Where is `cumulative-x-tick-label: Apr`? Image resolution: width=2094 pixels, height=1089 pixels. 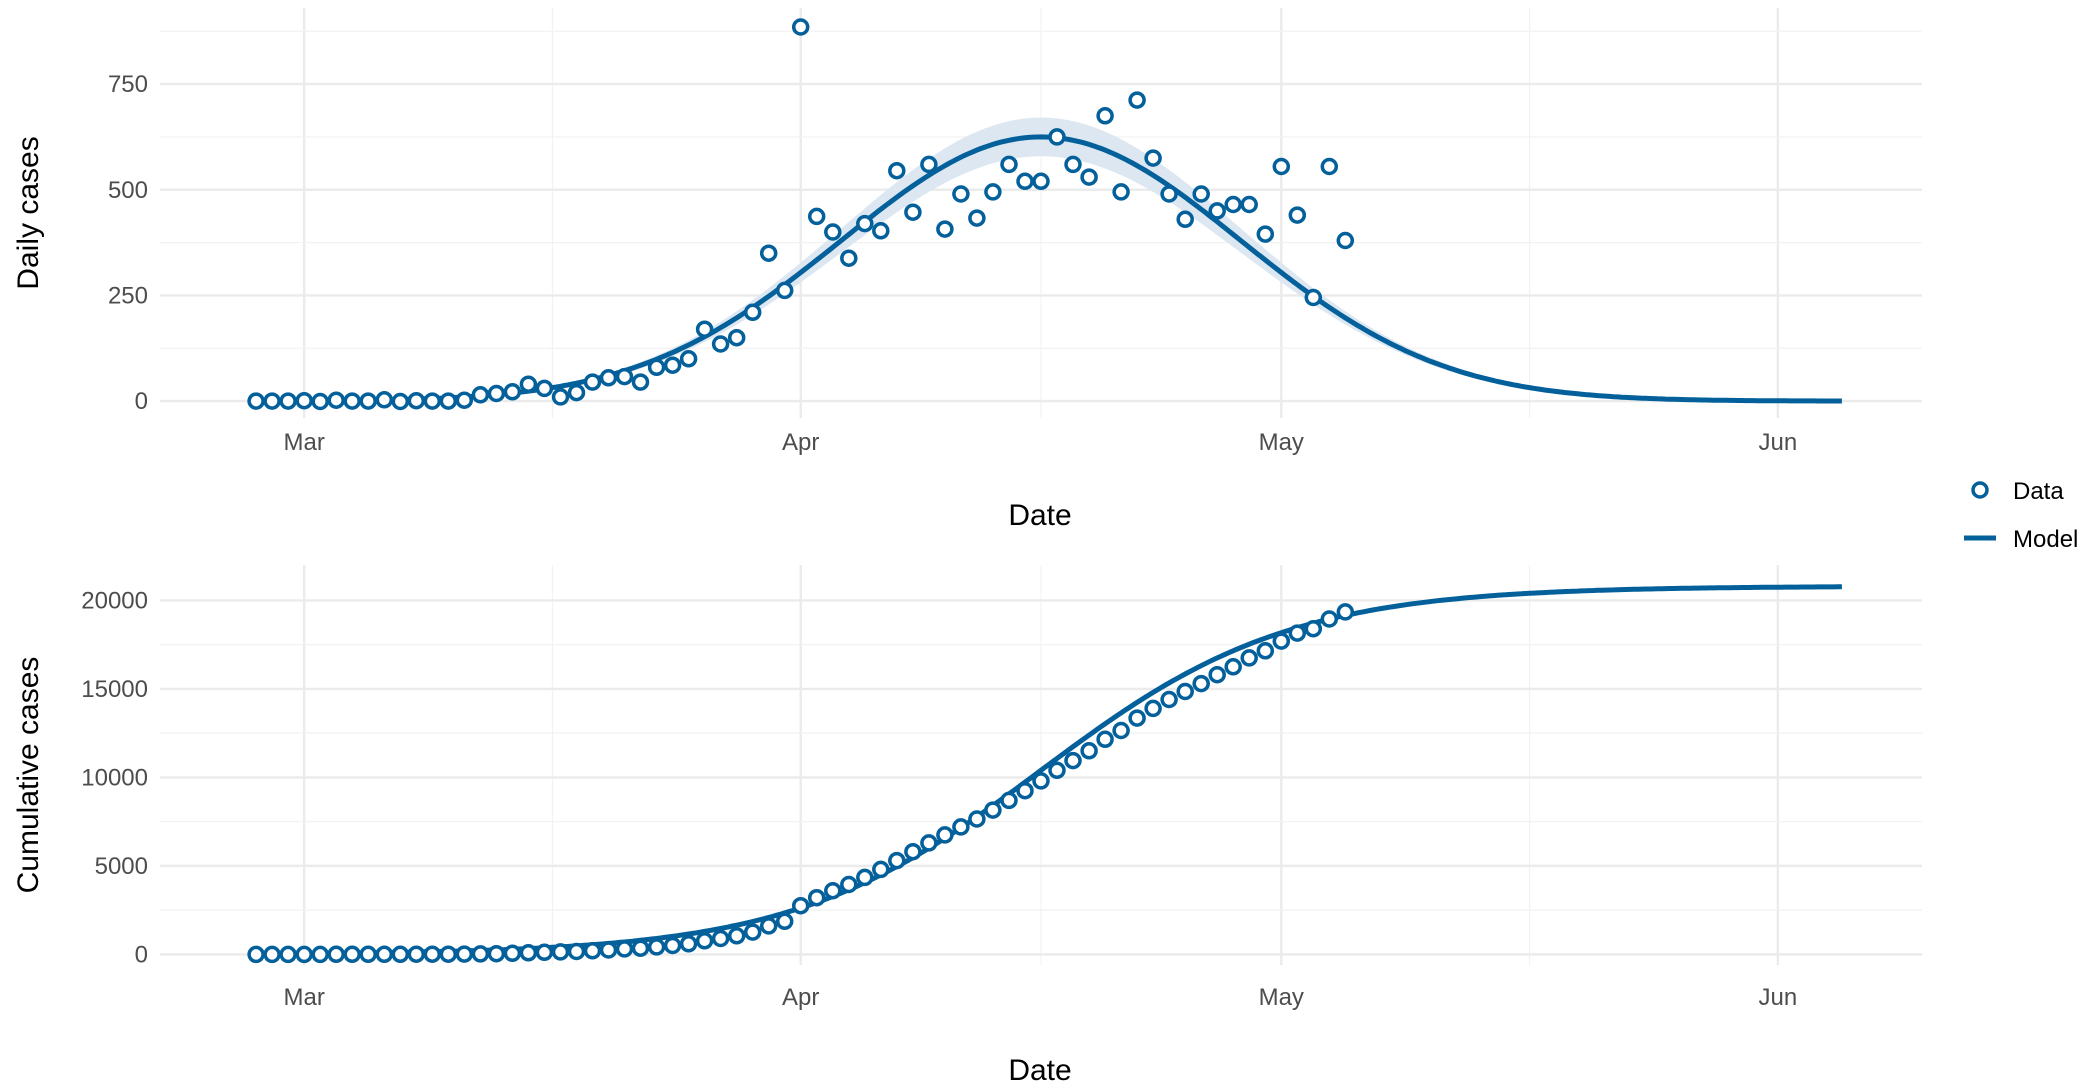
cumulative-x-tick-label: Apr is located at coordinates (800, 997).